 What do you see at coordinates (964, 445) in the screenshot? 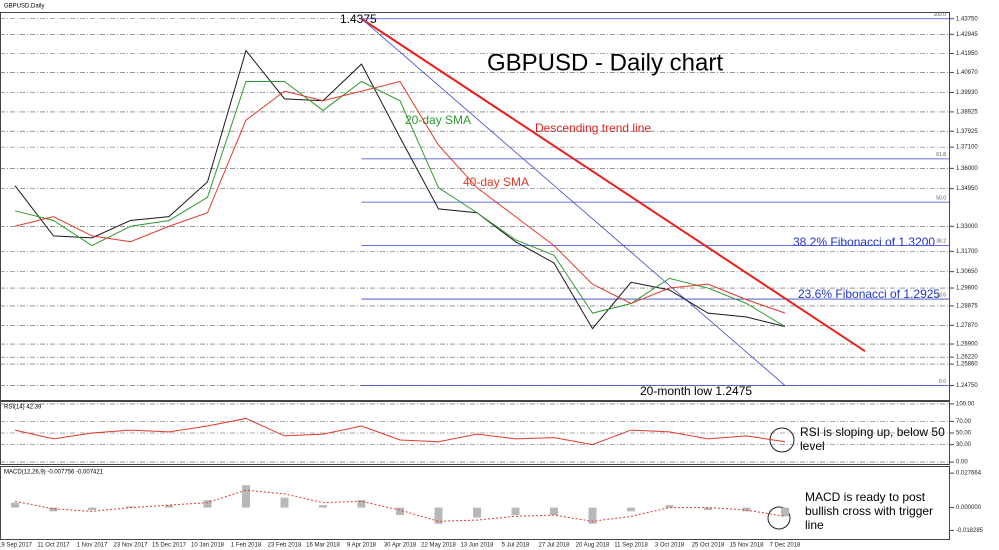
I see `y-tick-label: 30.00` at bounding box center [964, 445].